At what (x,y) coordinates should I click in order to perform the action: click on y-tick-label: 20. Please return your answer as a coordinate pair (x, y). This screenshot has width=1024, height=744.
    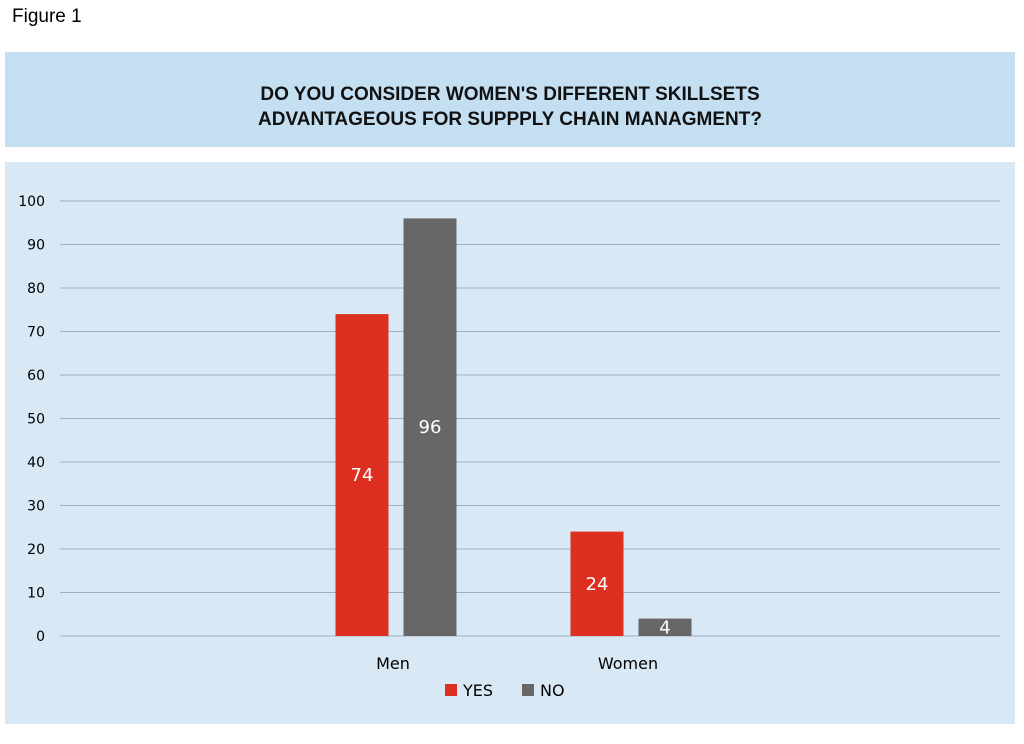
    Looking at the image, I should click on (36, 550).